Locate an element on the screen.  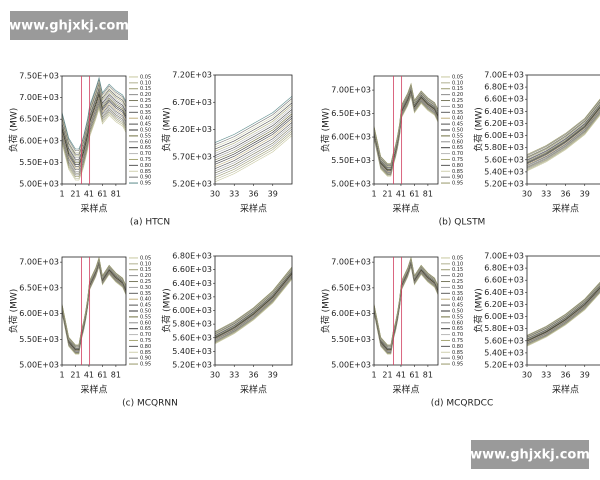
legend-label: 0.90 is located at coordinates (145, 178).